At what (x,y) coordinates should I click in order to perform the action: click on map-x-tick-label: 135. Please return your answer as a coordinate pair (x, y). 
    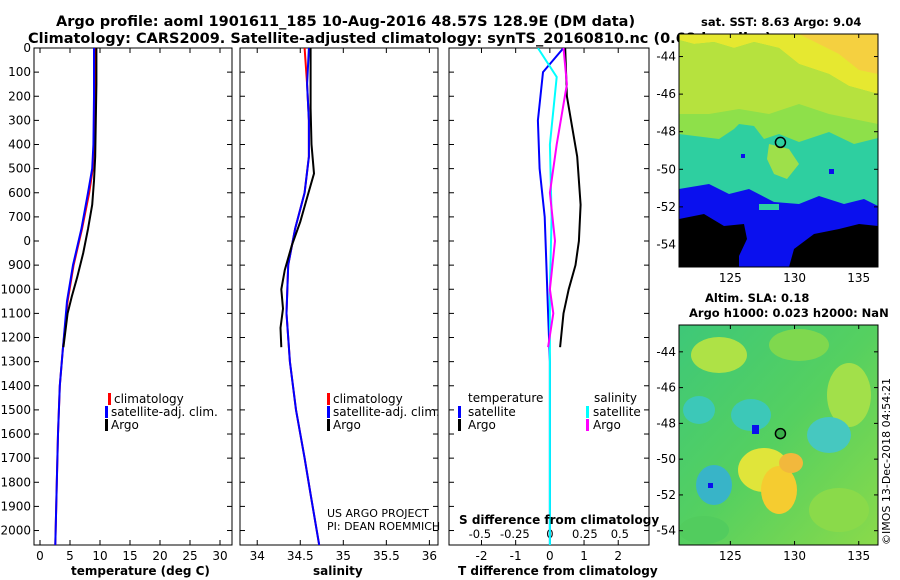
    Looking at the image, I should click on (858, 278).